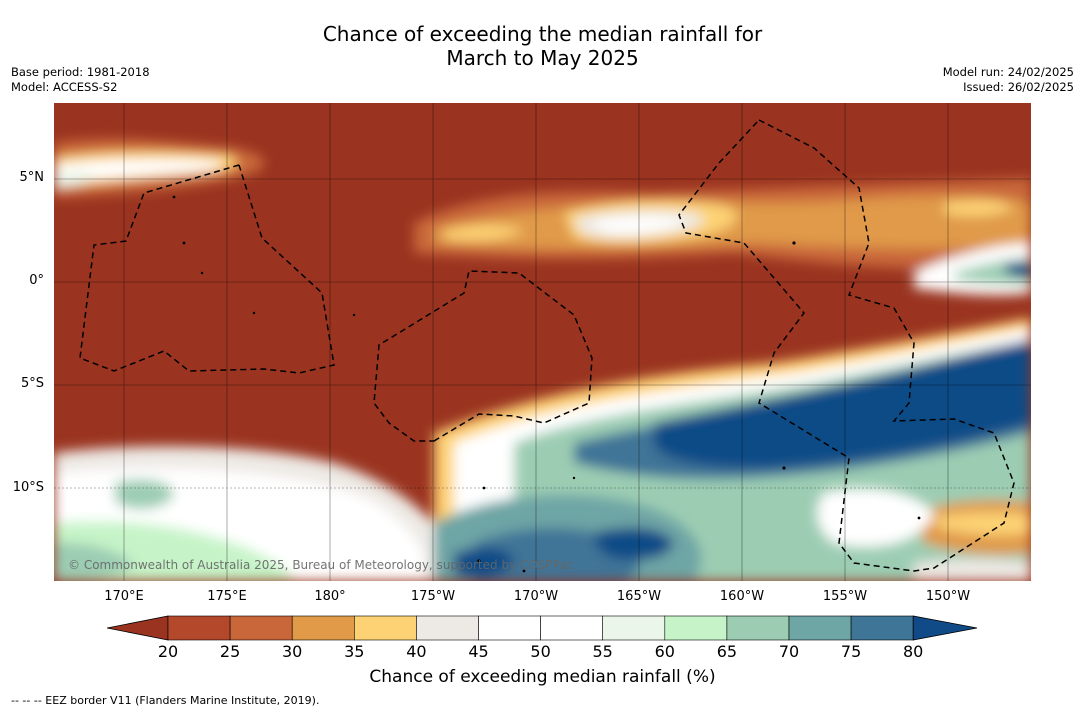  I want to click on colorbar, so click(542, 628).